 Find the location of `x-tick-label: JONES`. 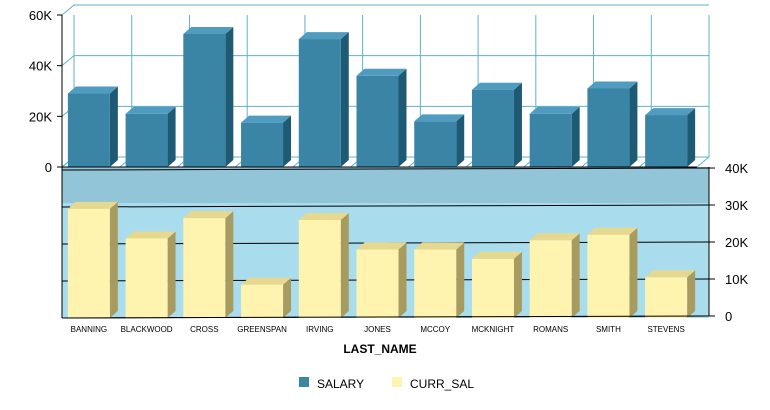

x-tick-label: JONES is located at coordinates (377, 329).